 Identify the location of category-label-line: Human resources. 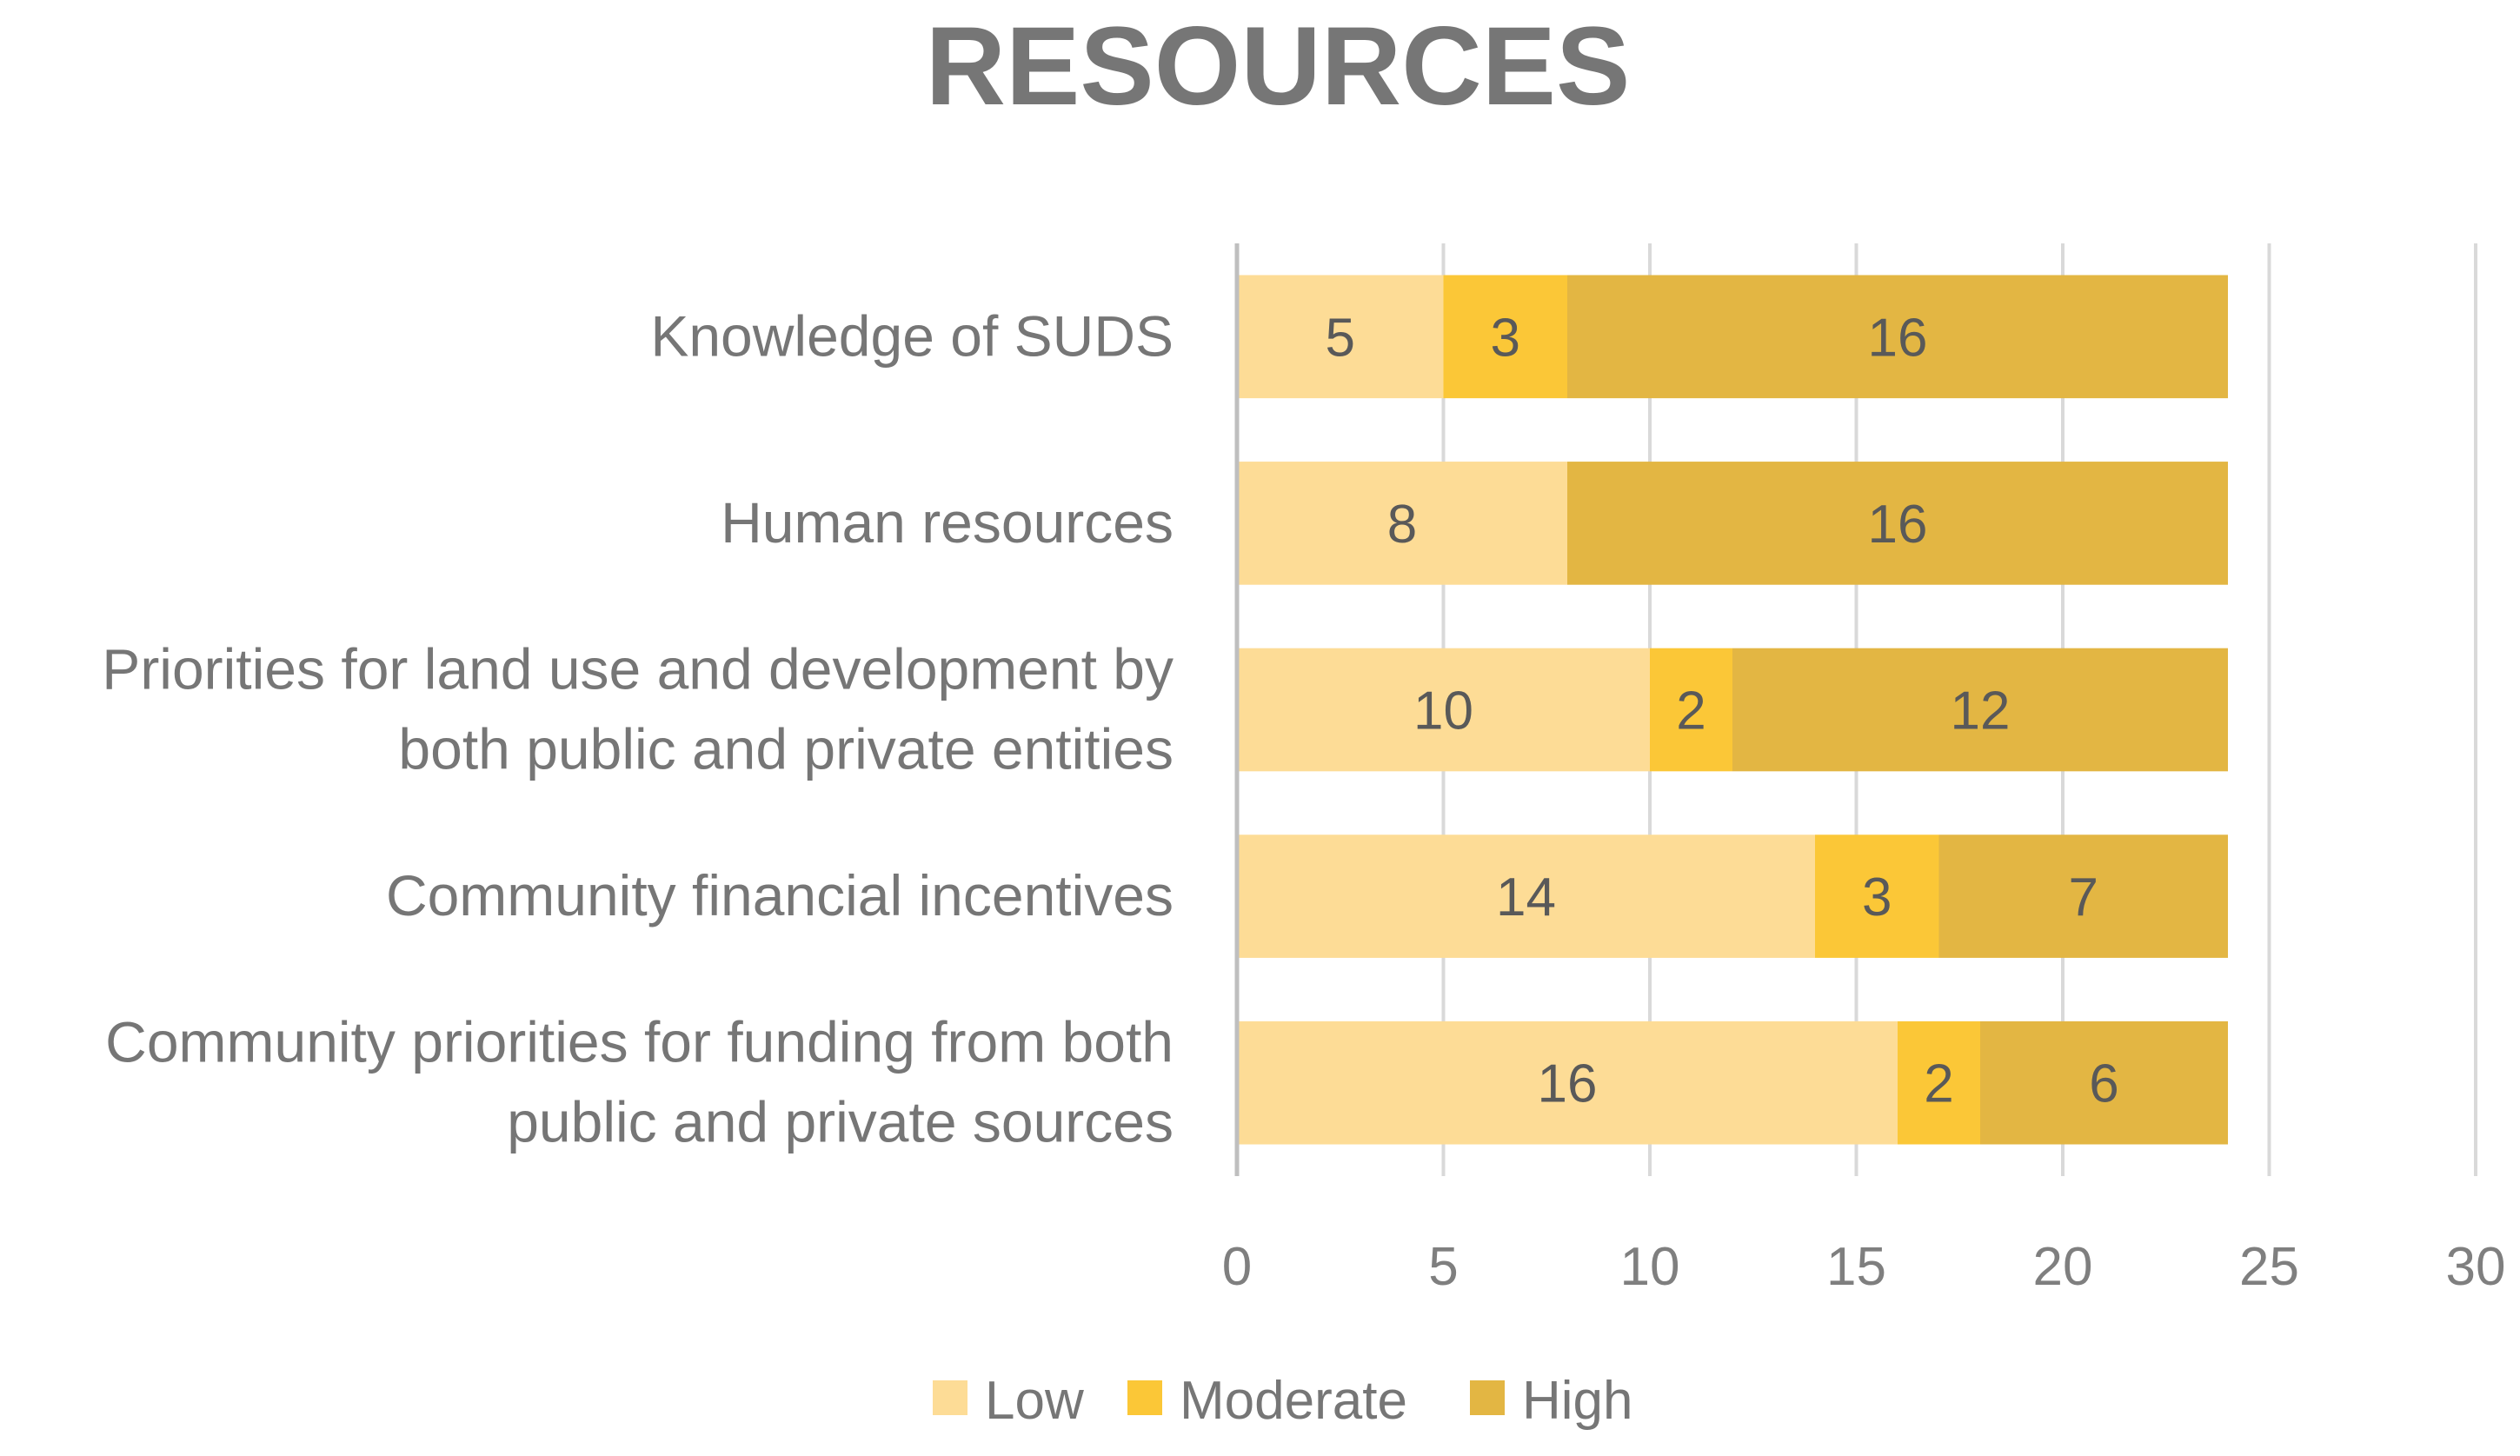
(947, 522).